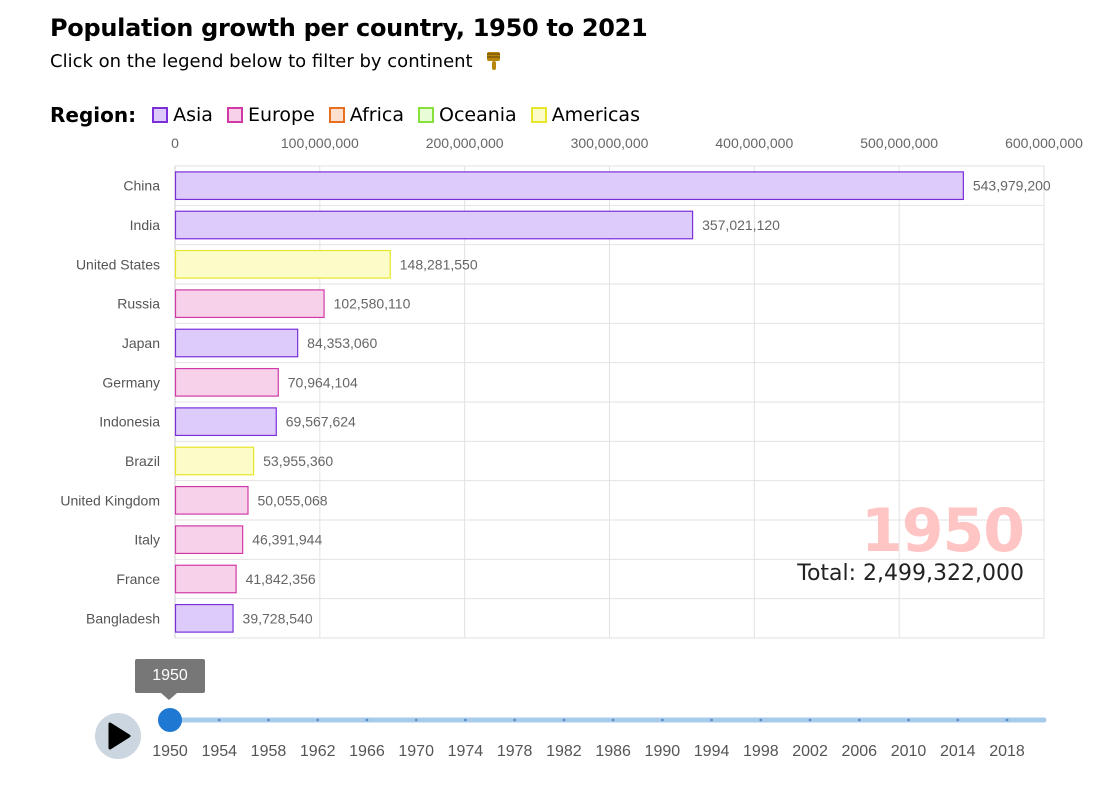 This screenshot has width=1096, height=803. I want to click on value-label: 148,281,550, so click(439, 264).